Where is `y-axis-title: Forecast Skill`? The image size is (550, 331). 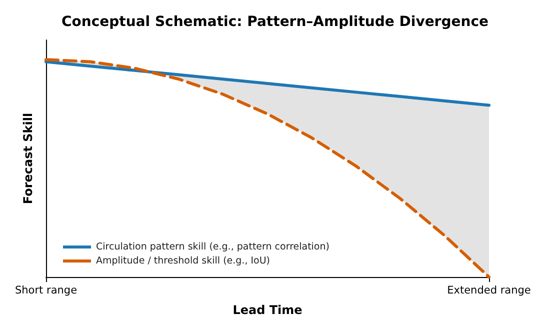 y-axis-title: Forecast Skill is located at coordinates (28, 158).